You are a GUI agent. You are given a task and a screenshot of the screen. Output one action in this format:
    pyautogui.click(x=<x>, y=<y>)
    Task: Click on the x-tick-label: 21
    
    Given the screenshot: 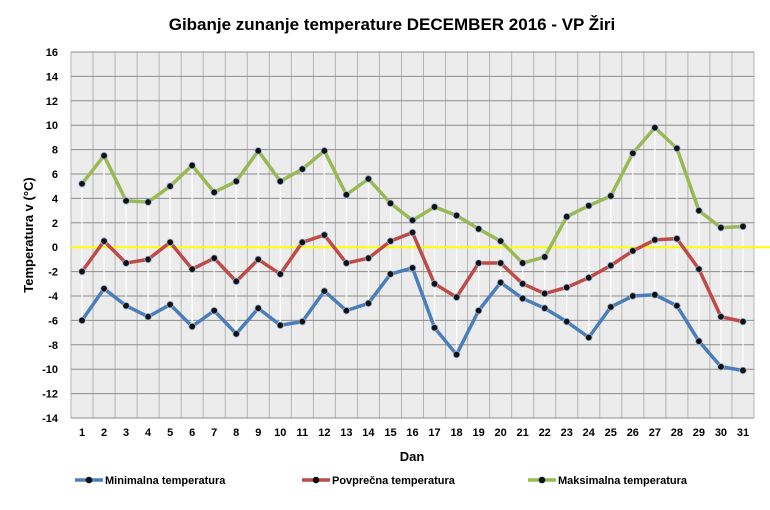 What is the action you would take?
    pyautogui.click(x=523, y=433)
    